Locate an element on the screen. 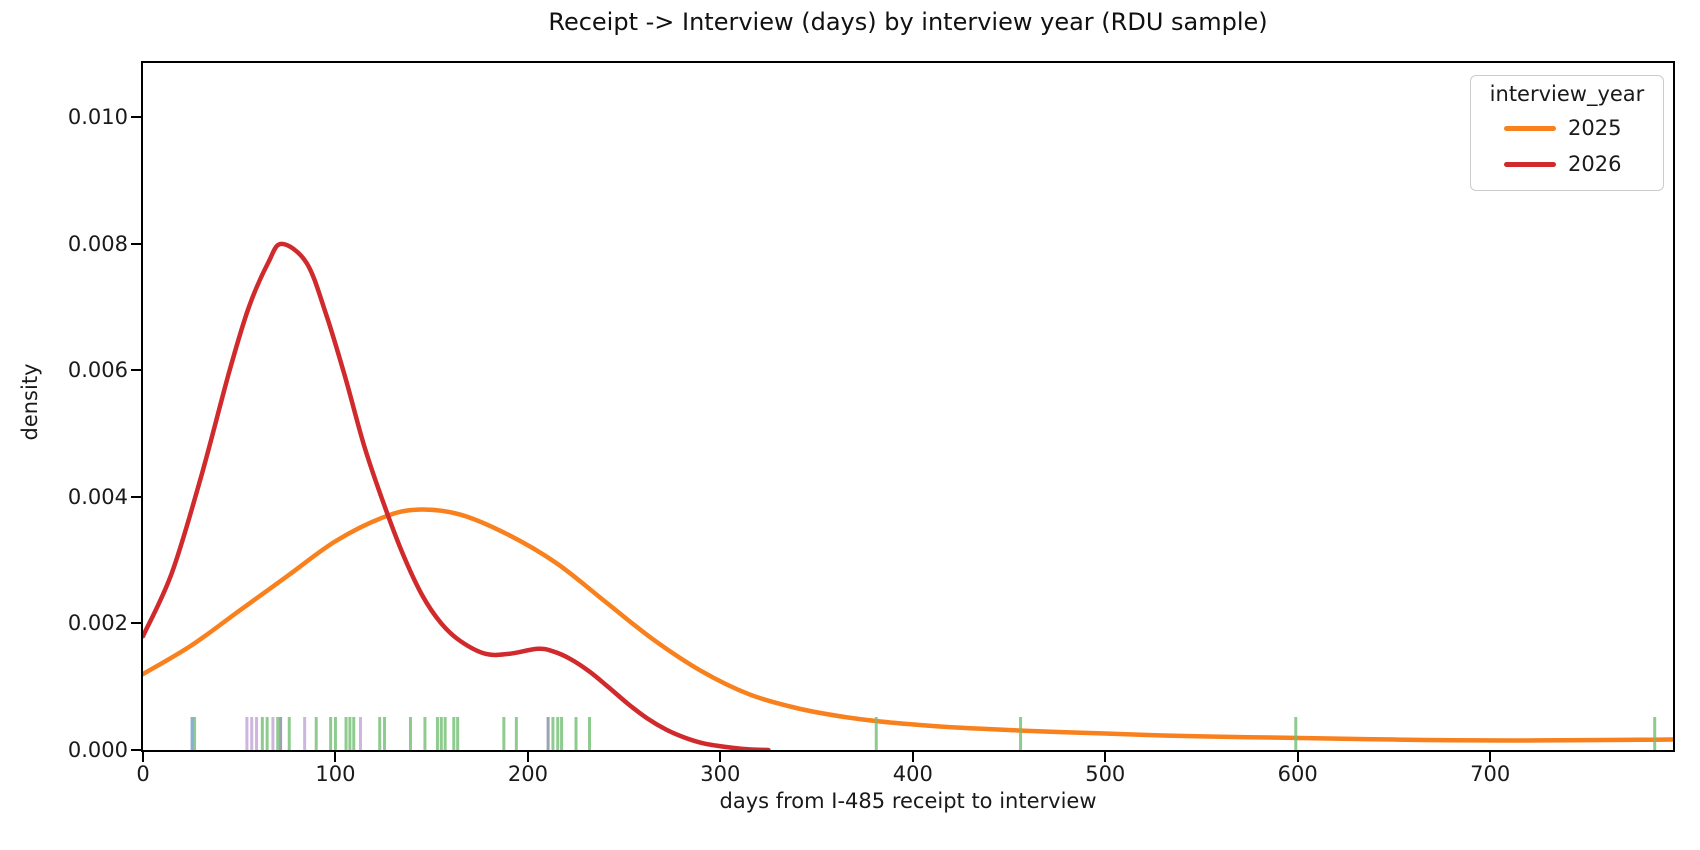 The height and width of the screenshot is (850, 1700). legend-item-2025: 2025 is located at coordinates (1567, 128).